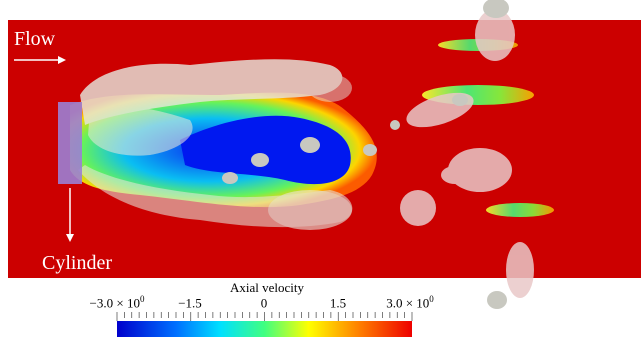  Describe the element at coordinates (520, 210) in the screenshot. I see `wake-streak` at that location.